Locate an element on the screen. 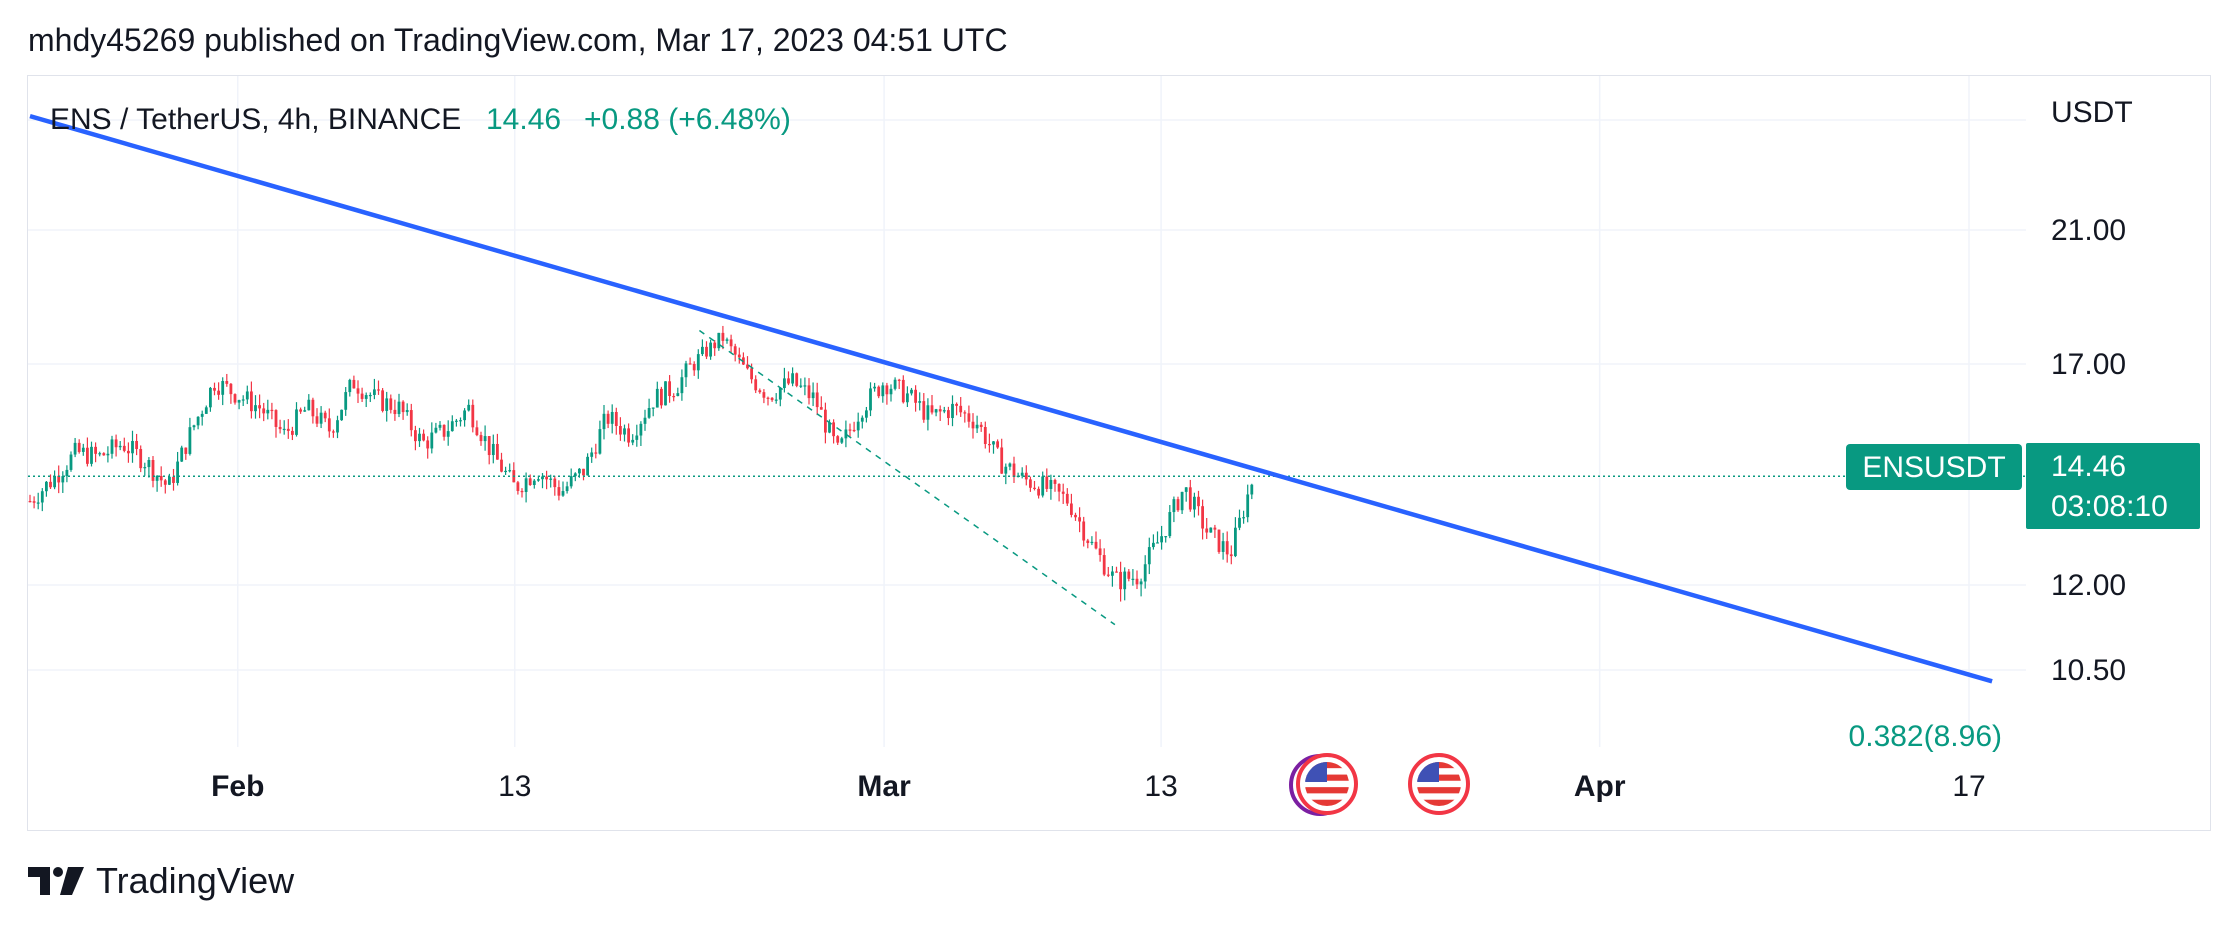  legend-symbol: ENS / TetherUS, 4h, BINANCE is located at coordinates (255, 119).